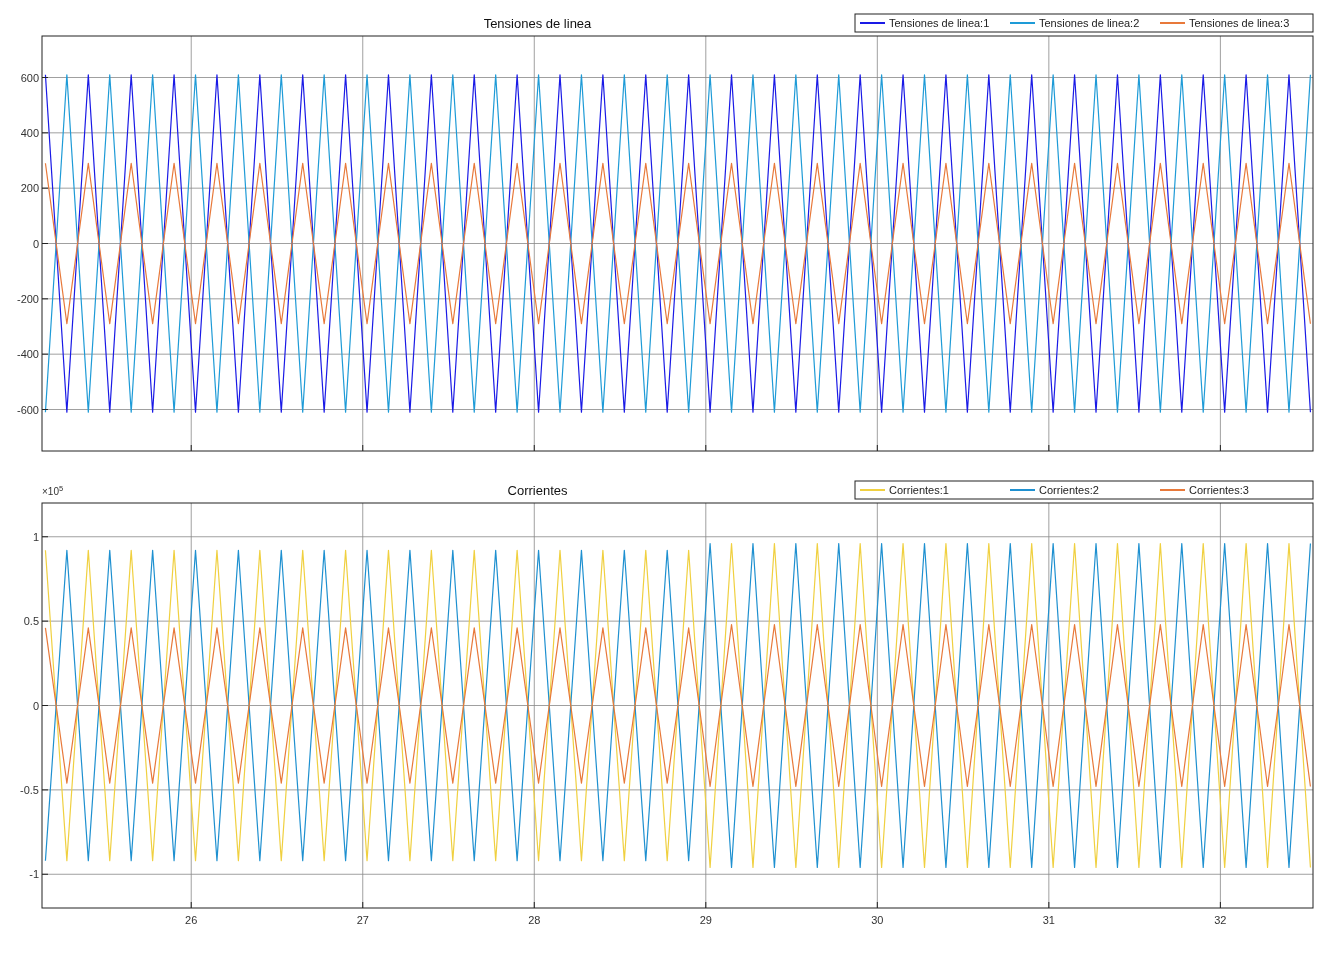 Image resolution: width=1325 pixels, height=955 pixels. Describe the element at coordinates (1048, 920) in the screenshot. I see `x-tick-label: 31` at that location.